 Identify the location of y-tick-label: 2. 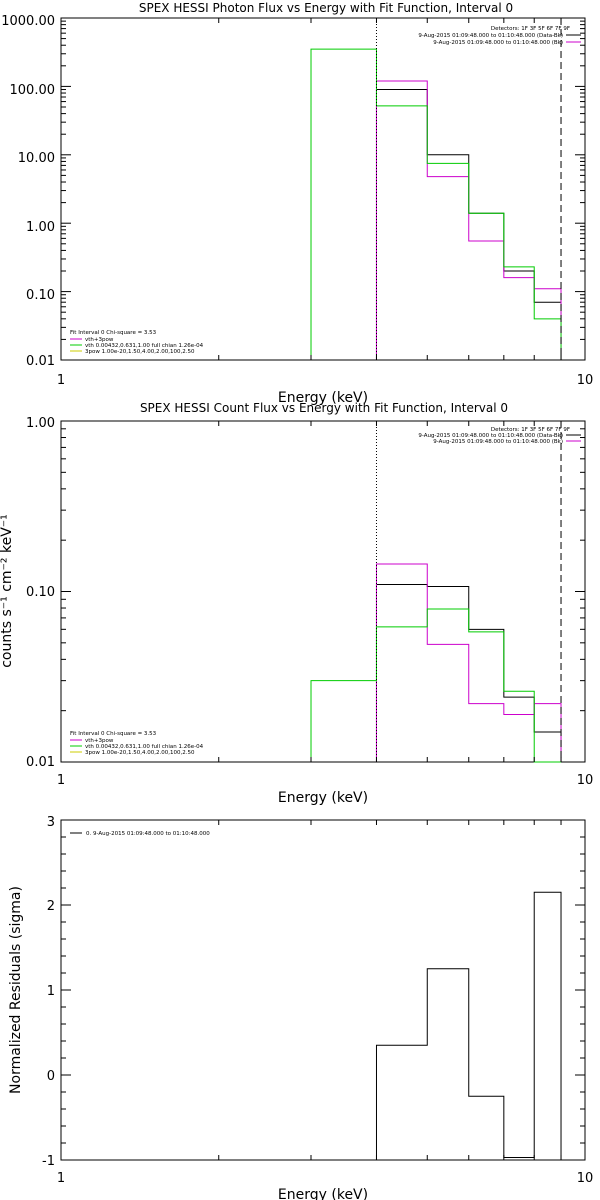
(51, 906).